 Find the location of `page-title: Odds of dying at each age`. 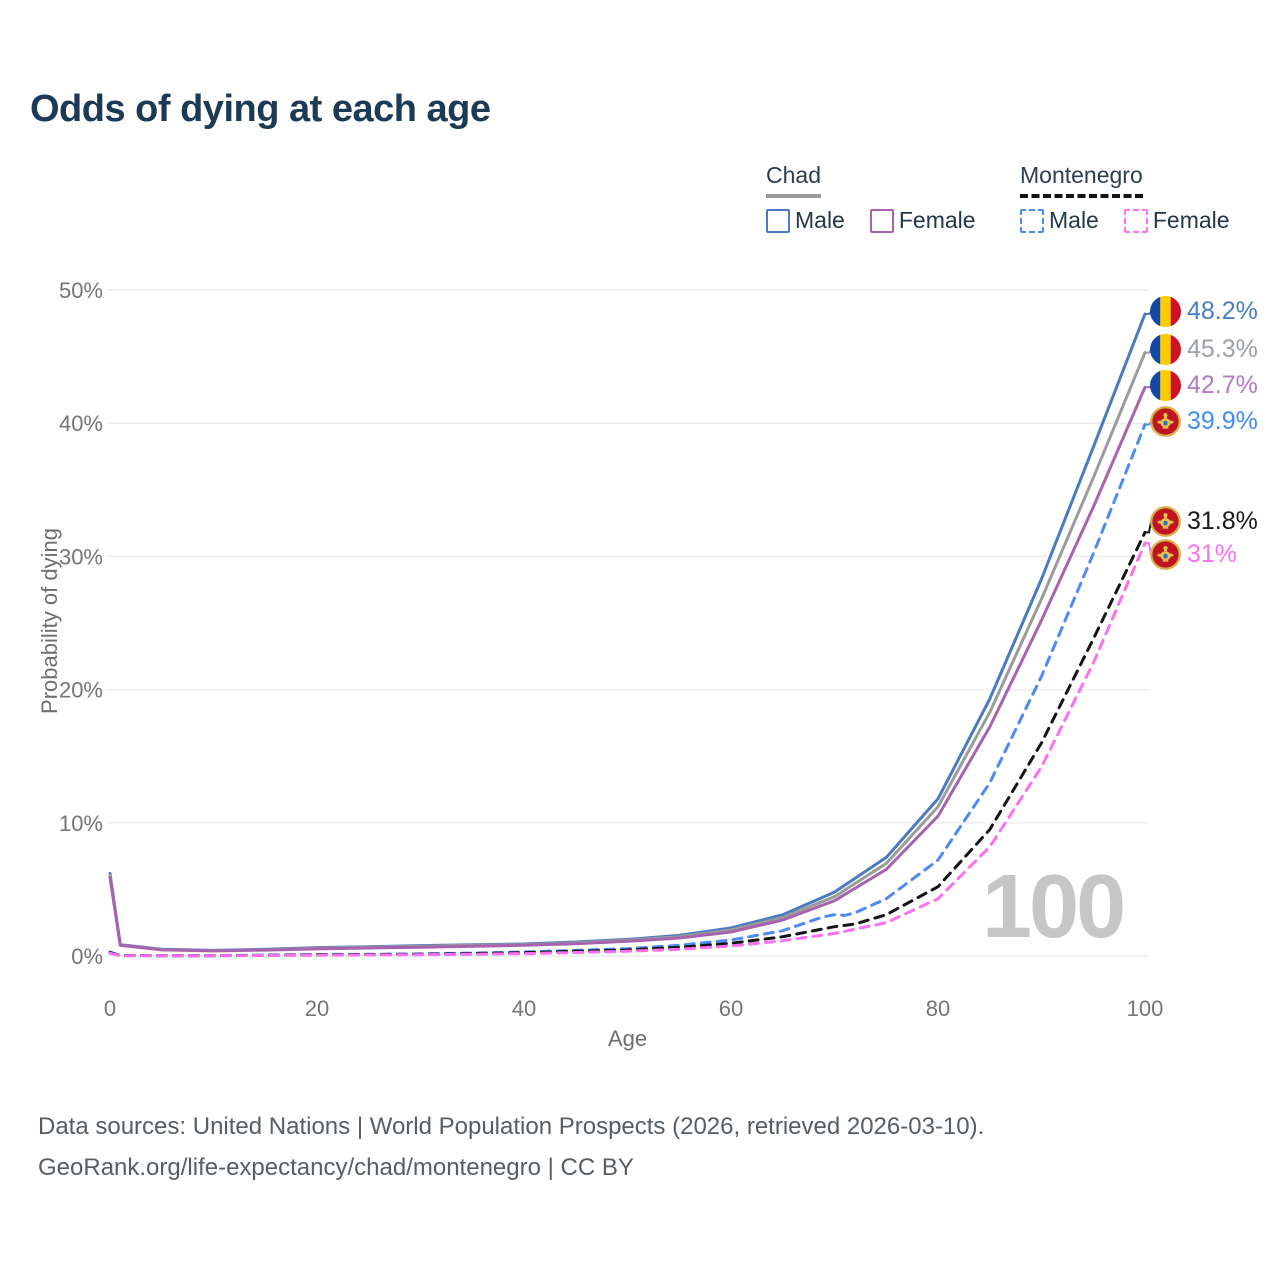

page-title: Odds of dying at each age is located at coordinates (260, 109).